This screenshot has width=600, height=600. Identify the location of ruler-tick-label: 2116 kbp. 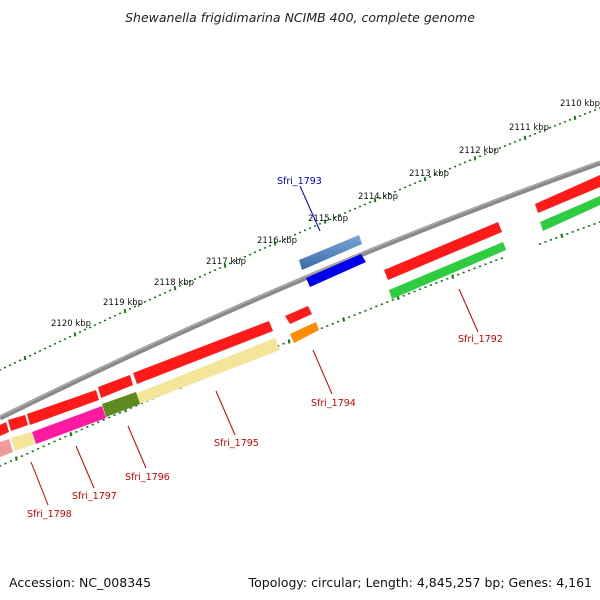
(277, 241).